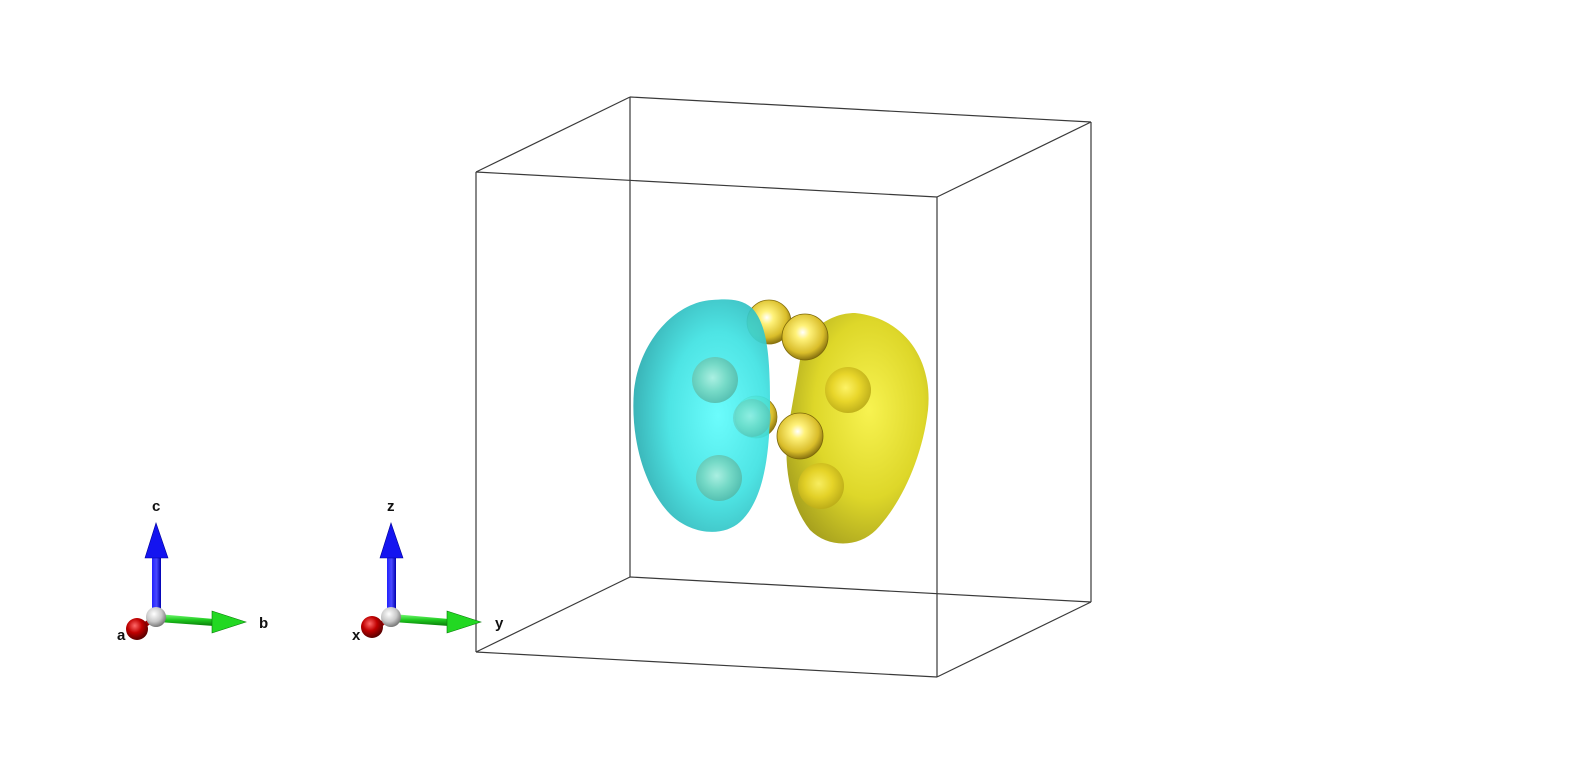  What do you see at coordinates (263, 623) in the screenshot?
I see `axis-label-b: b` at bounding box center [263, 623].